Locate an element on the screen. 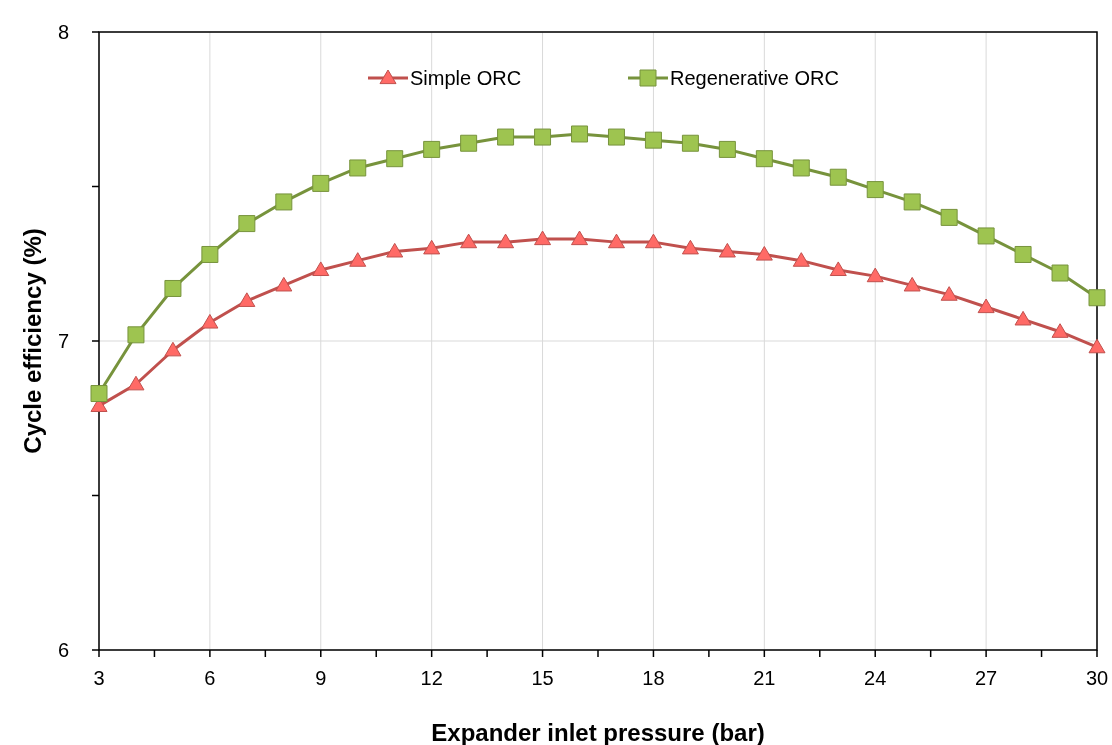 Image resolution: width=1112 pixels, height=745 pixels. x-tick-label: 12 is located at coordinates (431, 678).